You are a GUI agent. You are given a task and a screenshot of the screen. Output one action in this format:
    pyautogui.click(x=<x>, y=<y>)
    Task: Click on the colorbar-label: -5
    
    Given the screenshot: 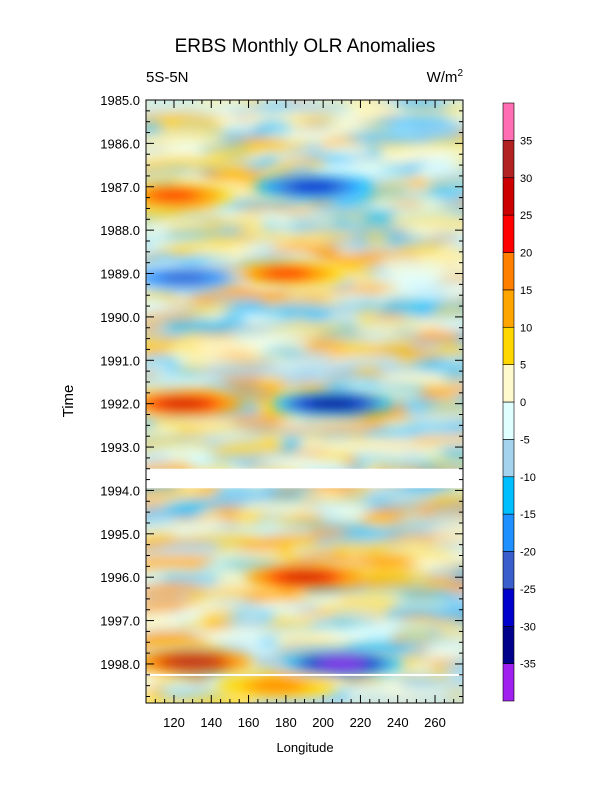 What is the action you would take?
    pyautogui.click(x=525, y=440)
    